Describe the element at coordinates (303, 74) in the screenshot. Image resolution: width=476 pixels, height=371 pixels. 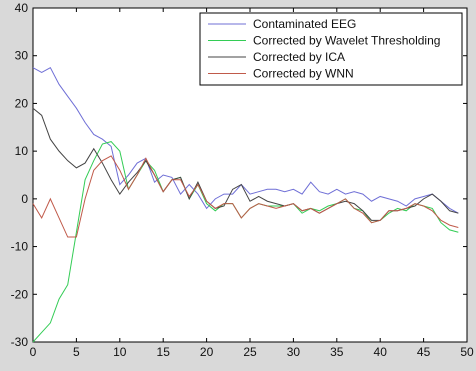
I see `legend-label: Corrected by WNN` at that location.